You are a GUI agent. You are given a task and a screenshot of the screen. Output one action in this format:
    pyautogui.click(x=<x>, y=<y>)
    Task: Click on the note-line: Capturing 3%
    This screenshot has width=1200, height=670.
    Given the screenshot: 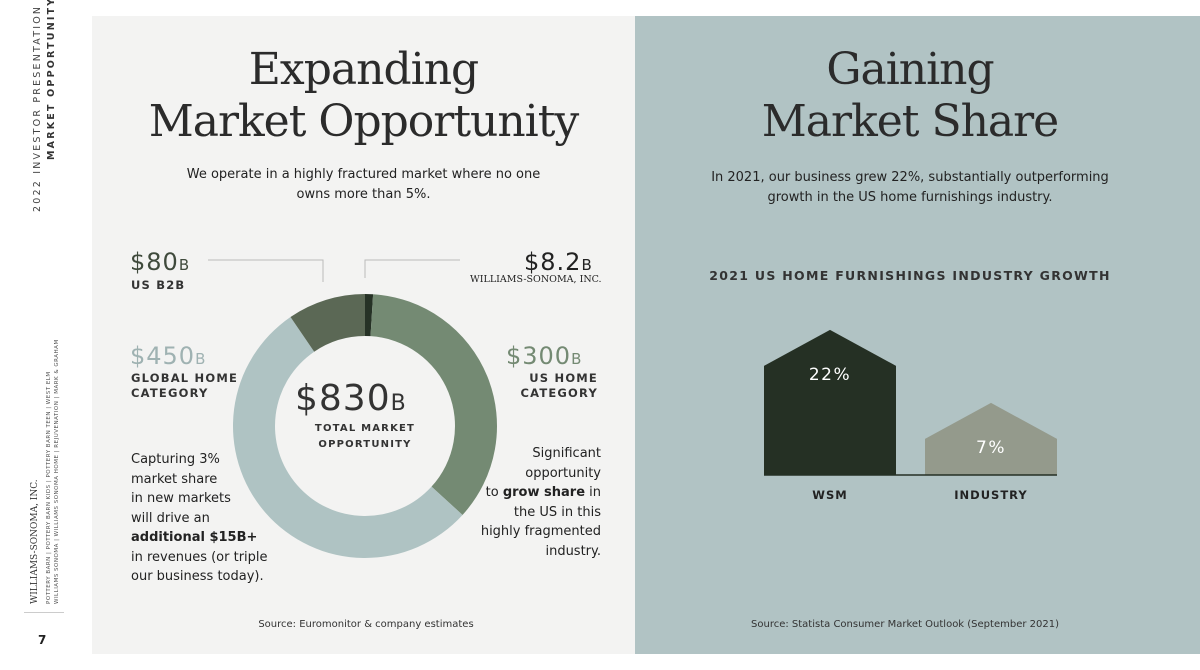 What is the action you would take?
    pyautogui.click(x=175, y=459)
    